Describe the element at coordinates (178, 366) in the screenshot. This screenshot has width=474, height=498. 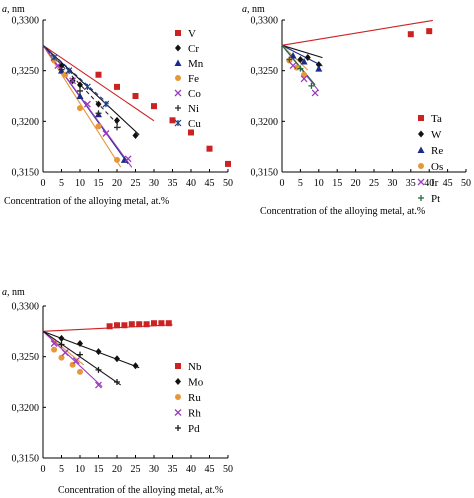
I see `legend-marker-nb` at that location.